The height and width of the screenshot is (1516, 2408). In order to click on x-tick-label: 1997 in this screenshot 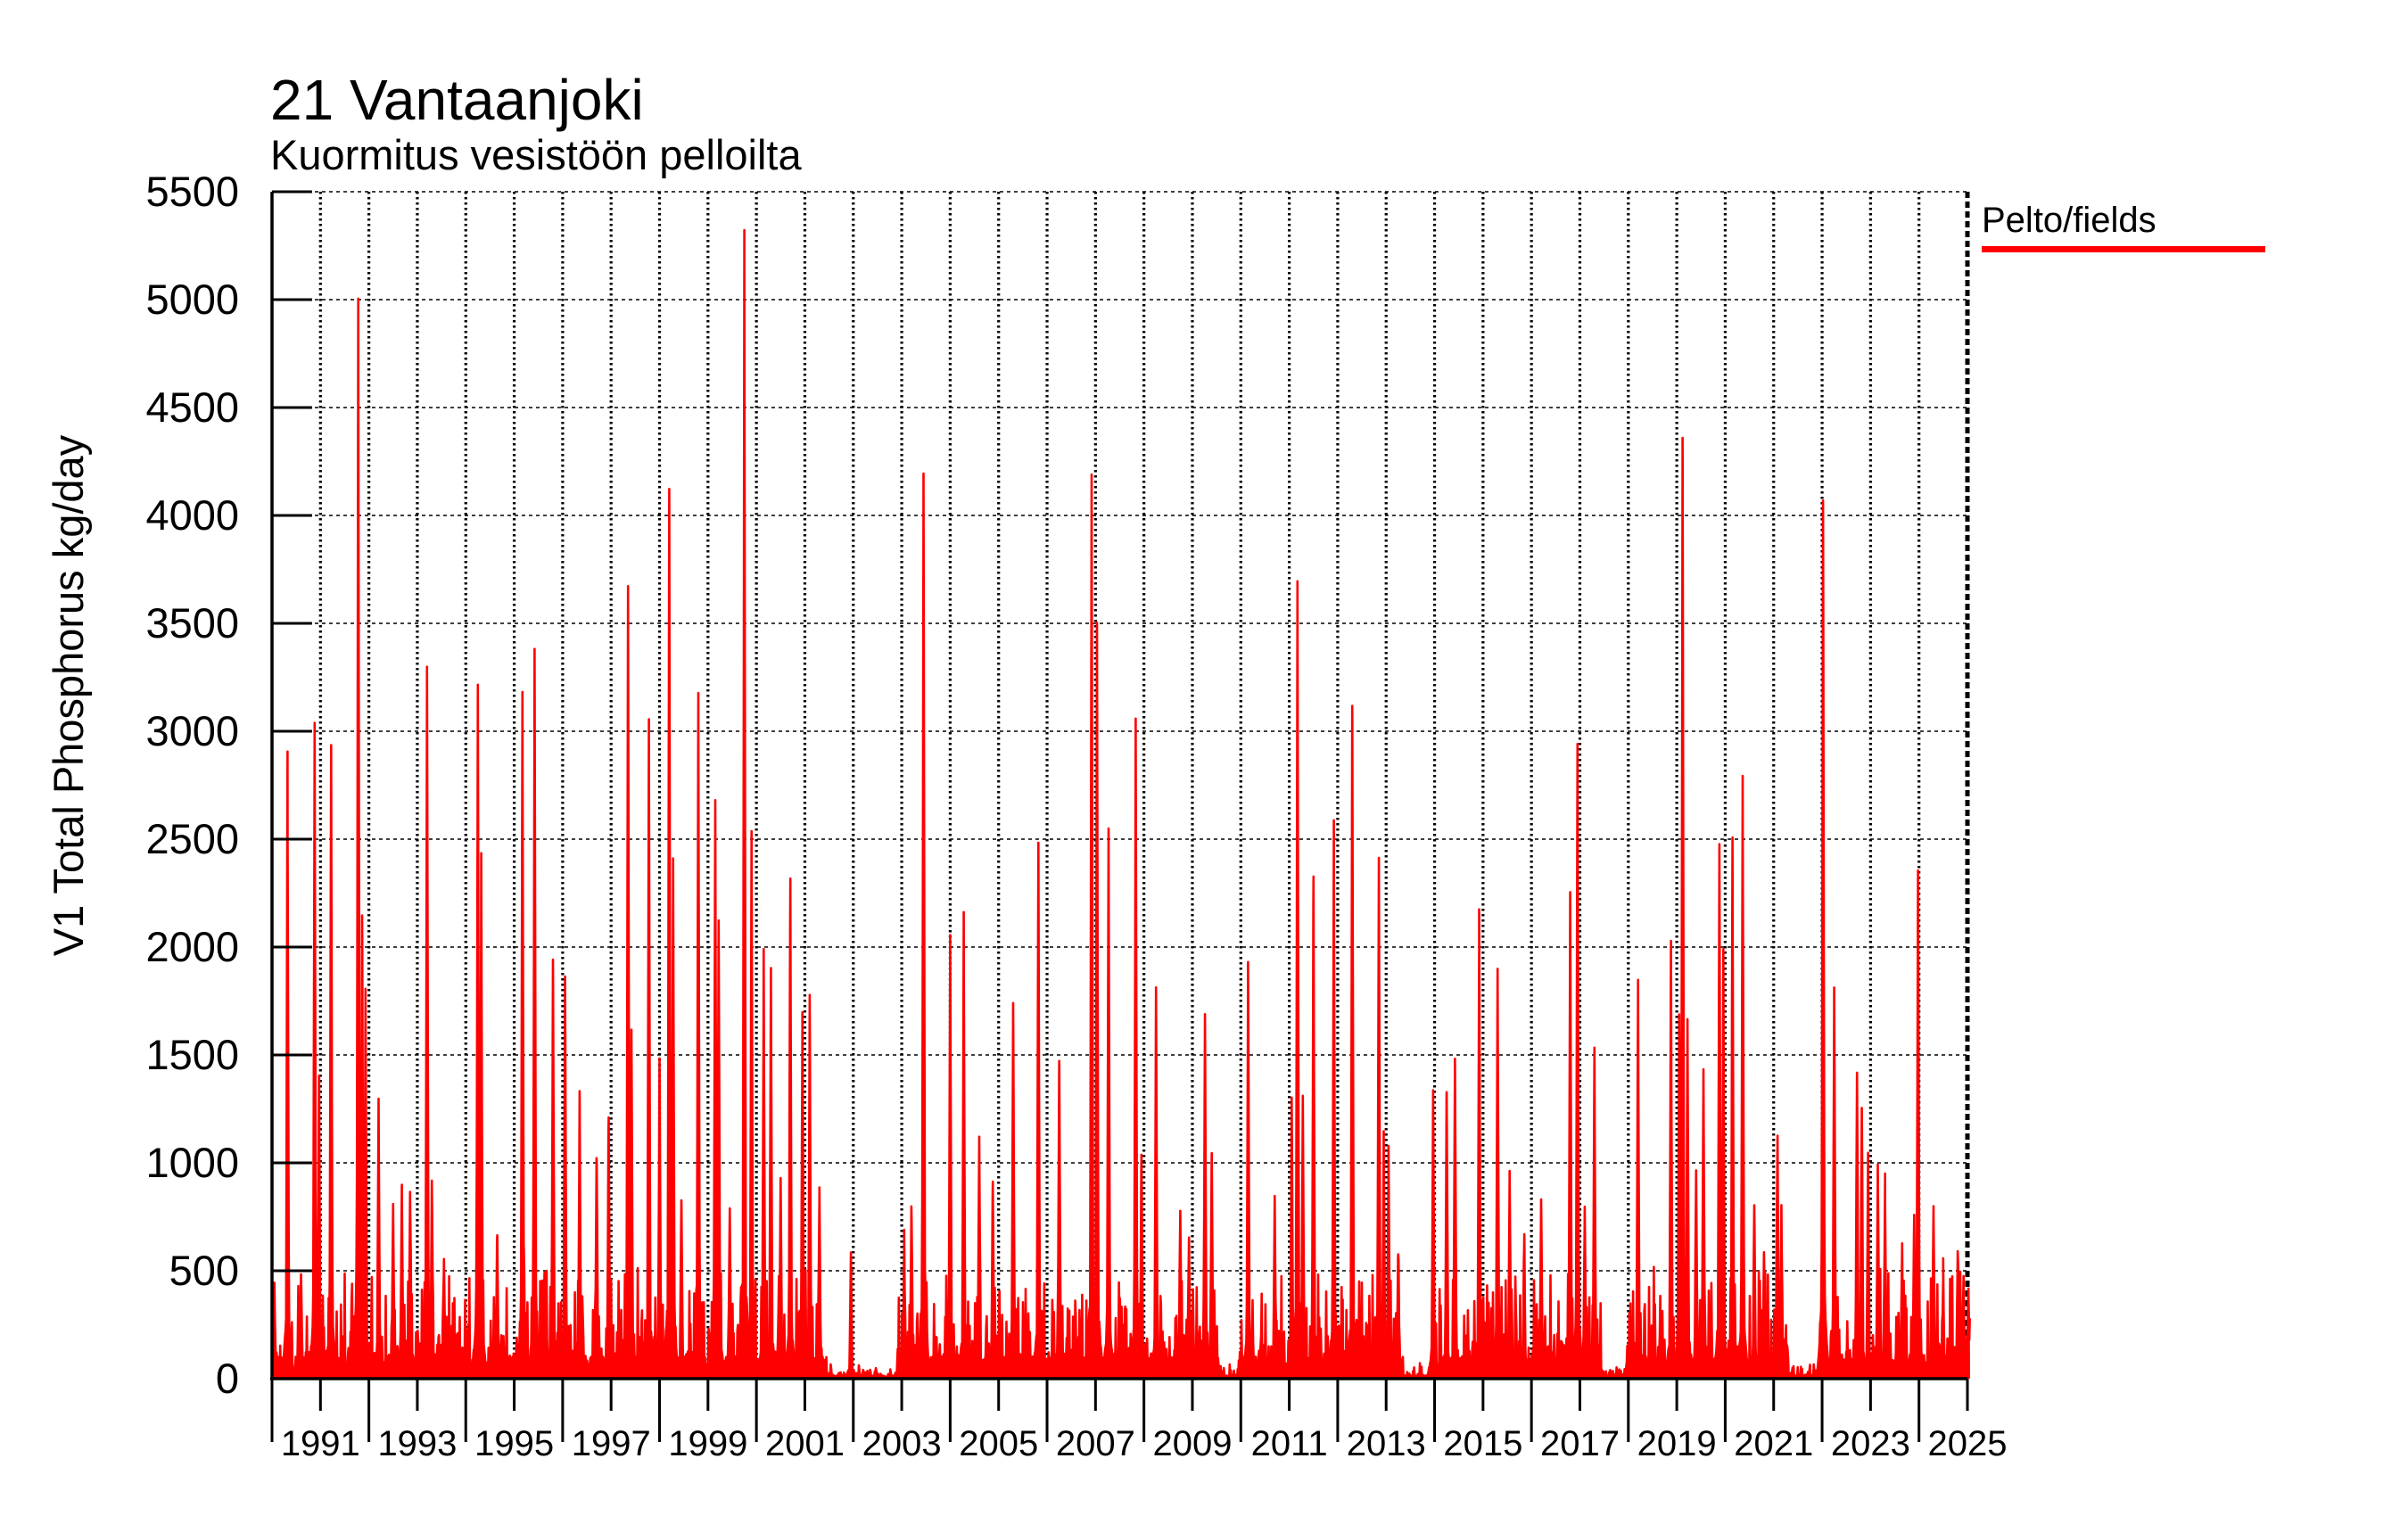, I will do `click(611, 1443)`.